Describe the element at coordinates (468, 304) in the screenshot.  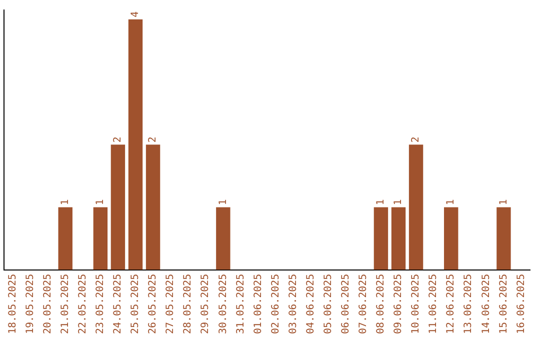
I see `x-tick-label: 13.06.2025` at that location.